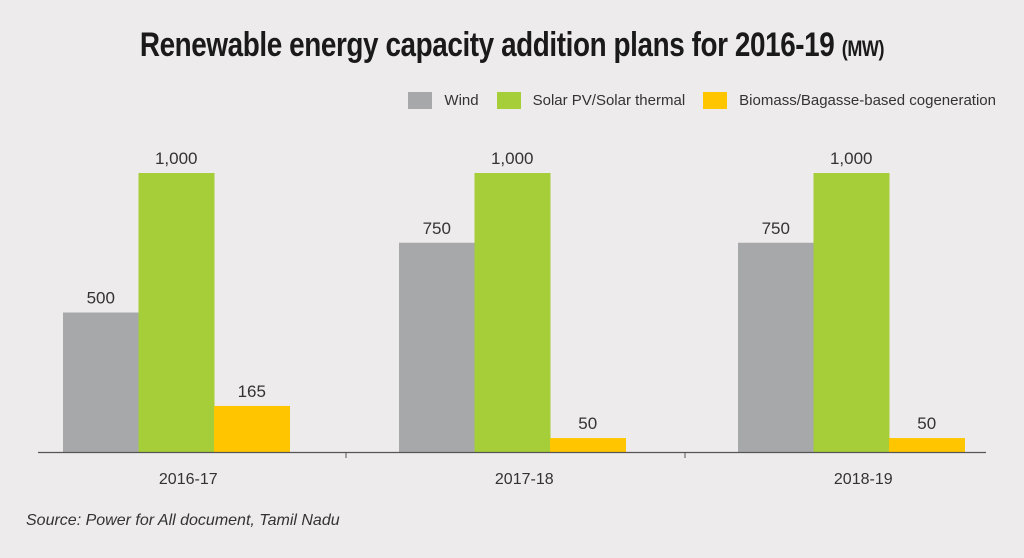  What do you see at coordinates (609, 100) in the screenshot?
I see `legend-label-solar: Solar PV/Solar thermal` at bounding box center [609, 100].